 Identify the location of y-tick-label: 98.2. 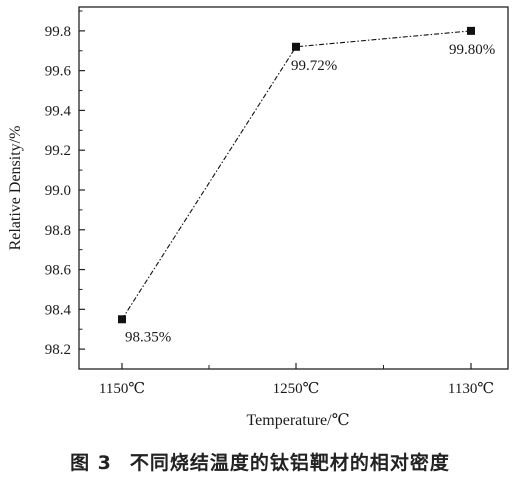
(58, 350).